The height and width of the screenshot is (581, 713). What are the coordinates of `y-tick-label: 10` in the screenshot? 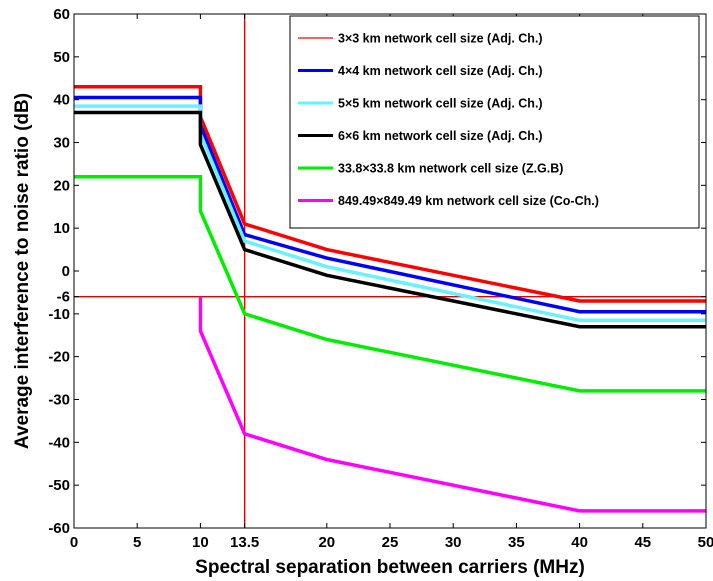 It's located at (61, 228).